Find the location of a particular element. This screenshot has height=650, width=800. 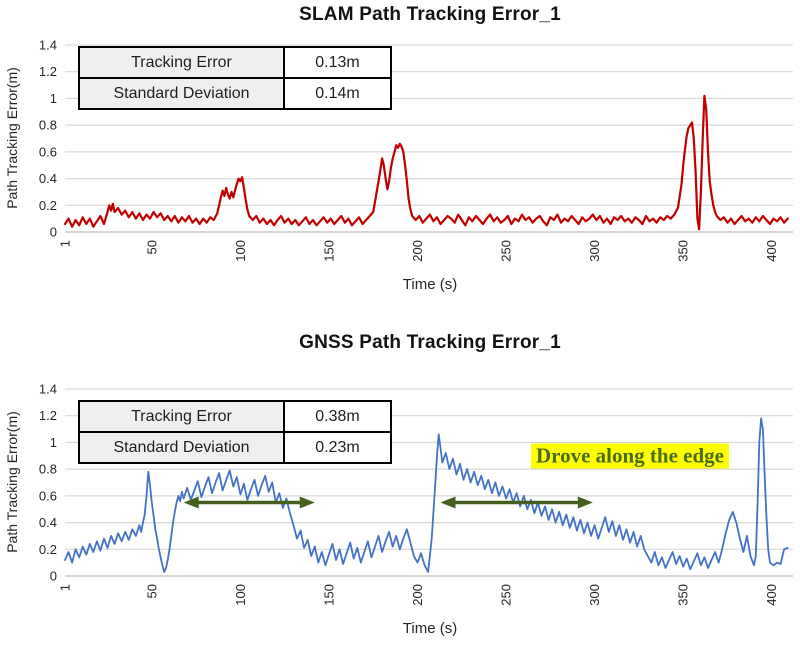

stats-row: Tracking Error 0.13m is located at coordinates (235, 62).